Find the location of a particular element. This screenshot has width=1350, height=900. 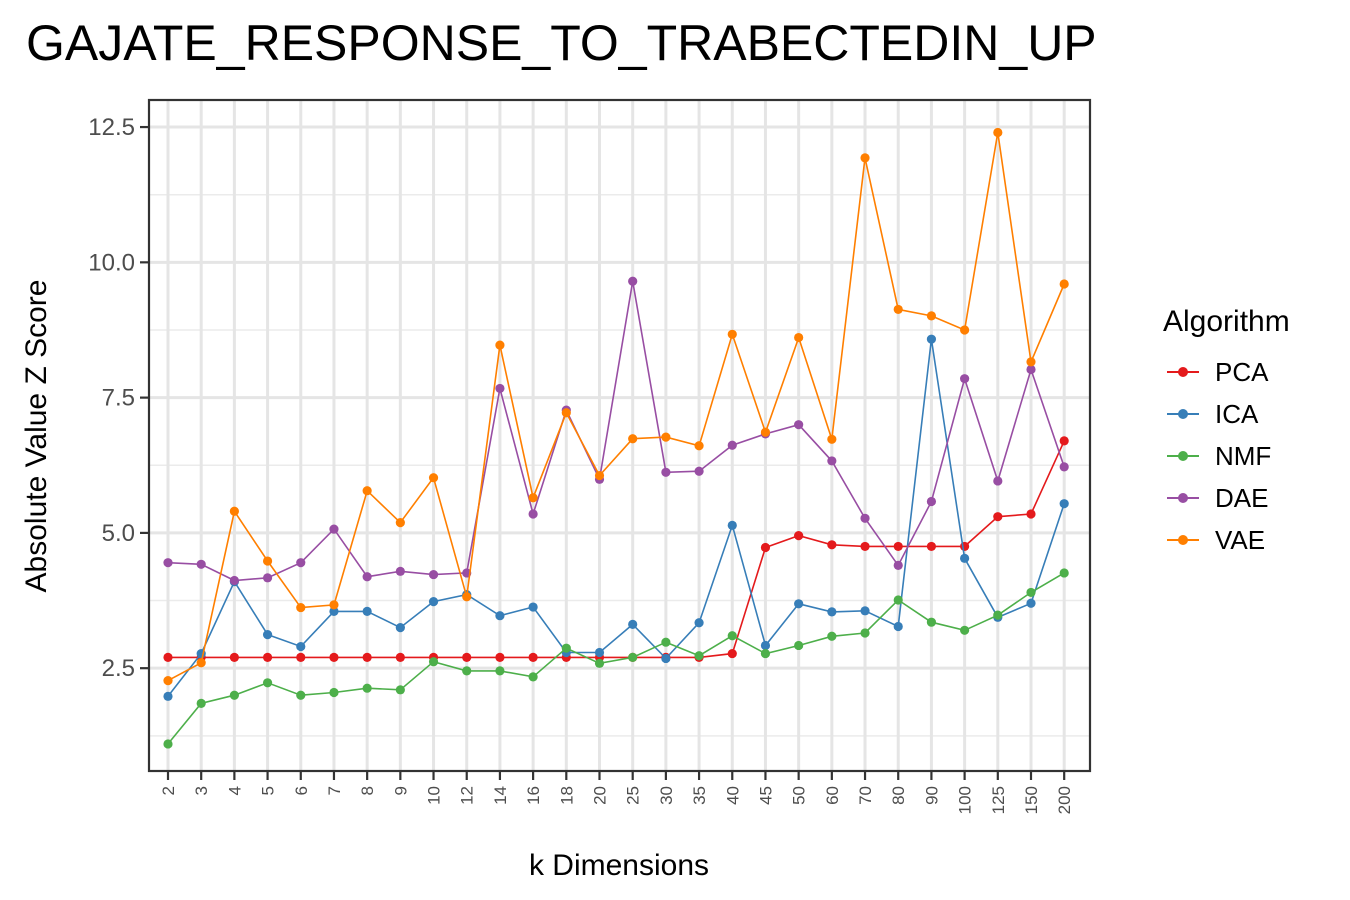

legend-item-pca: PCA is located at coordinates (1226, 372).